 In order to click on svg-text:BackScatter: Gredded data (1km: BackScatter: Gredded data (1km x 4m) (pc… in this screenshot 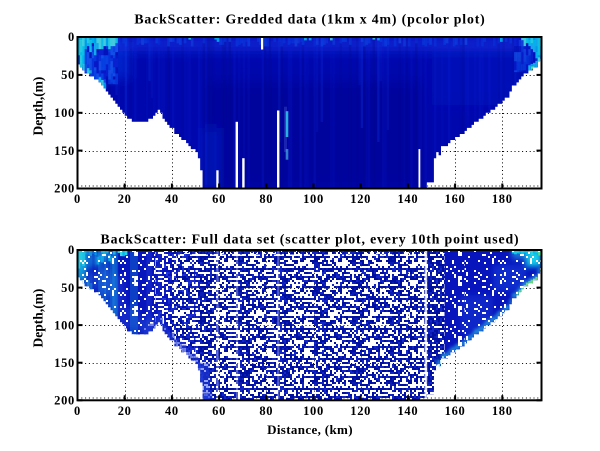, I will do `click(309, 20)`.